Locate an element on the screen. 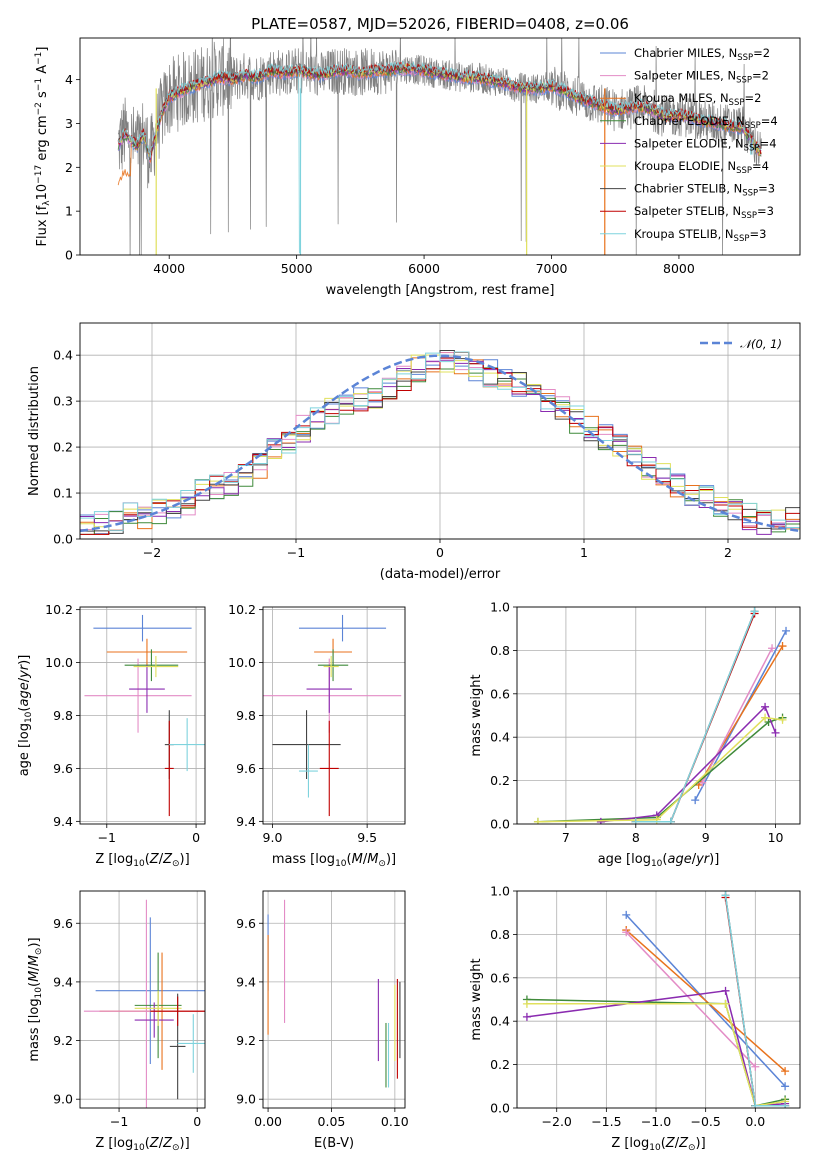  y-tick-label: 9.8 is located at coordinates (246, 715).